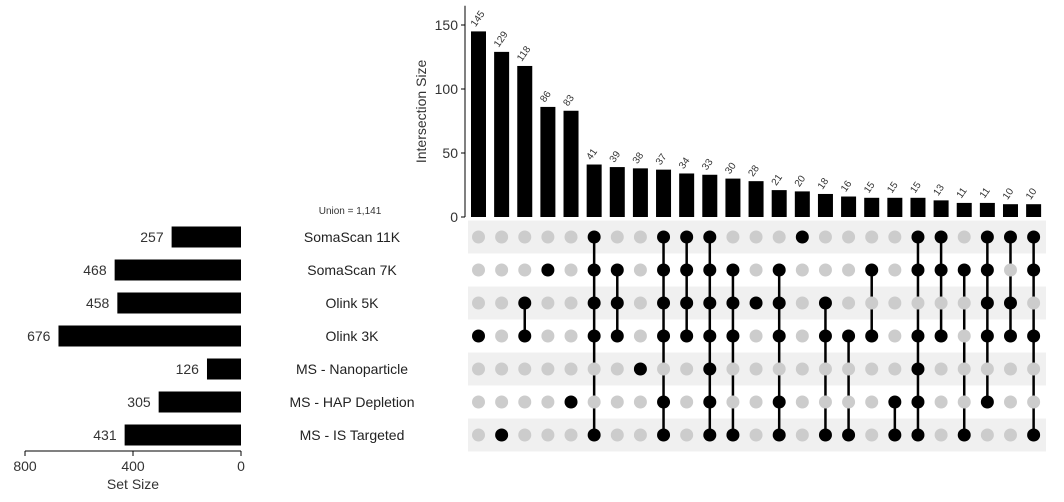 This screenshot has width=1064, height=502. I want to click on bar-value-label: 11, so click(985, 192).